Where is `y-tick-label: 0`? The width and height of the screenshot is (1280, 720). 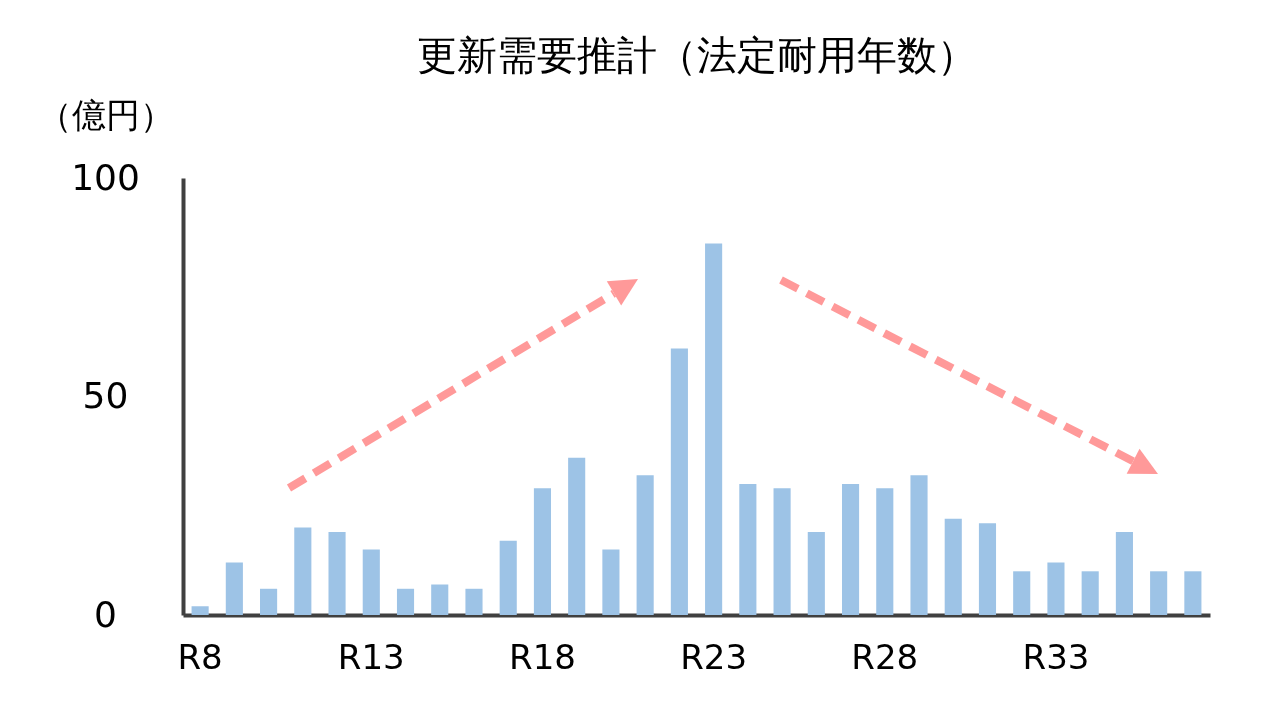 y-tick-label: 0 is located at coordinates (105, 614).